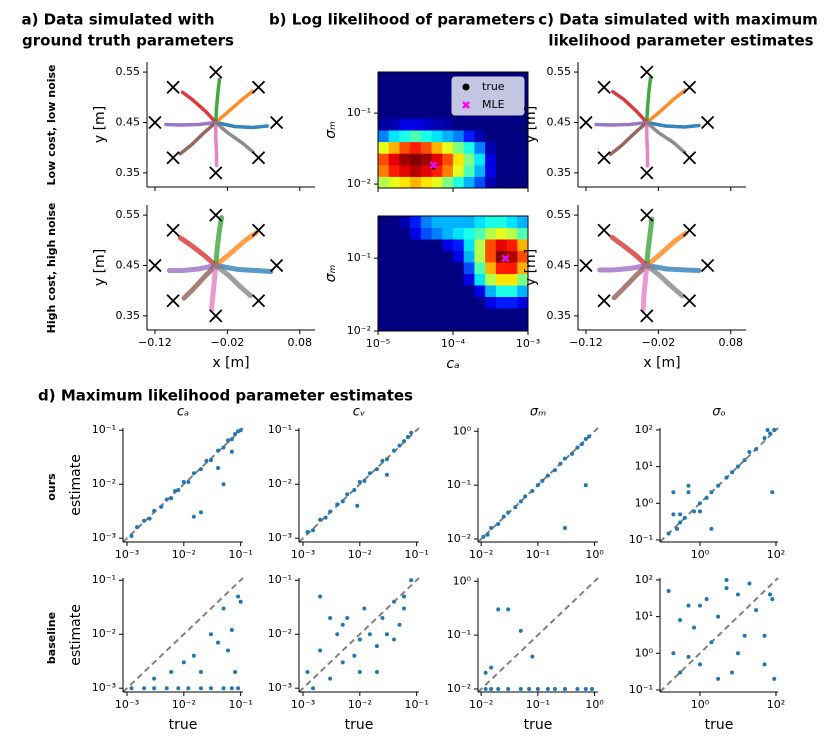 This screenshot has height=740, width=831. What do you see at coordinates (493, 104) in the screenshot?
I see `legend-label: MLE` at bounding box center [493, 104].